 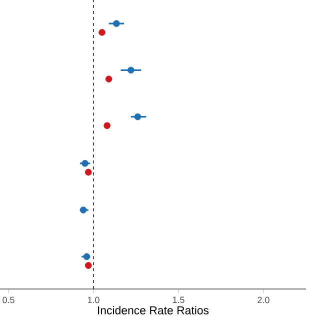 I want to click on x-tick-label: 1.0, so click(x=94, y=300).